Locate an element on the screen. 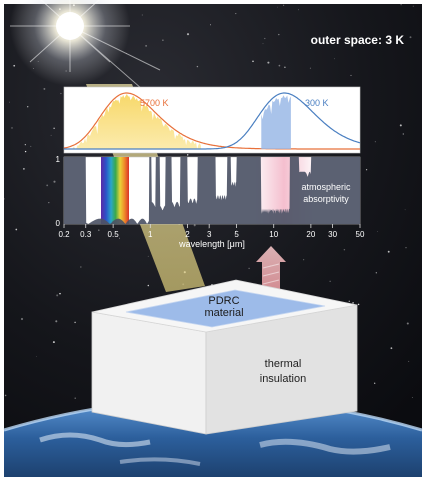 This screenshot has width=426, height=481. x-axis-ticks: 0.2 0.3 0.5 1 2 3 5 10 20 30 50 is located at coordinates (211, 231).